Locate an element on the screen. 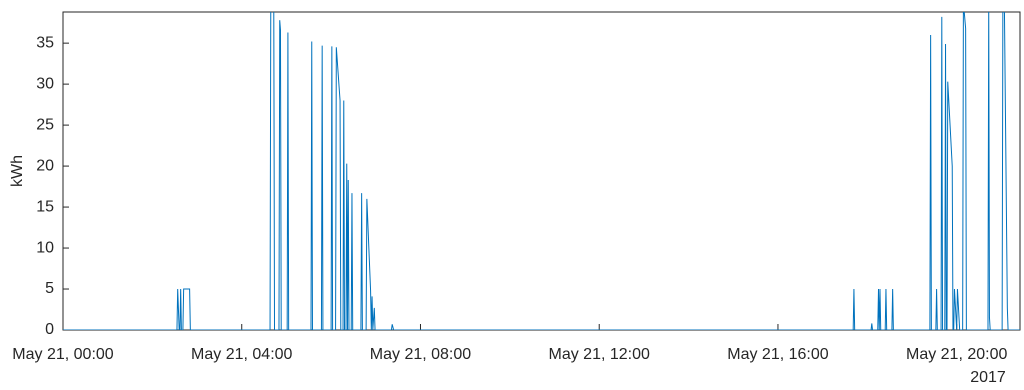 Image resolution: width=1024 pixels, height=390 pixels. x-tick-label: May 21, 16:00 is located at coordinates (778, 354).